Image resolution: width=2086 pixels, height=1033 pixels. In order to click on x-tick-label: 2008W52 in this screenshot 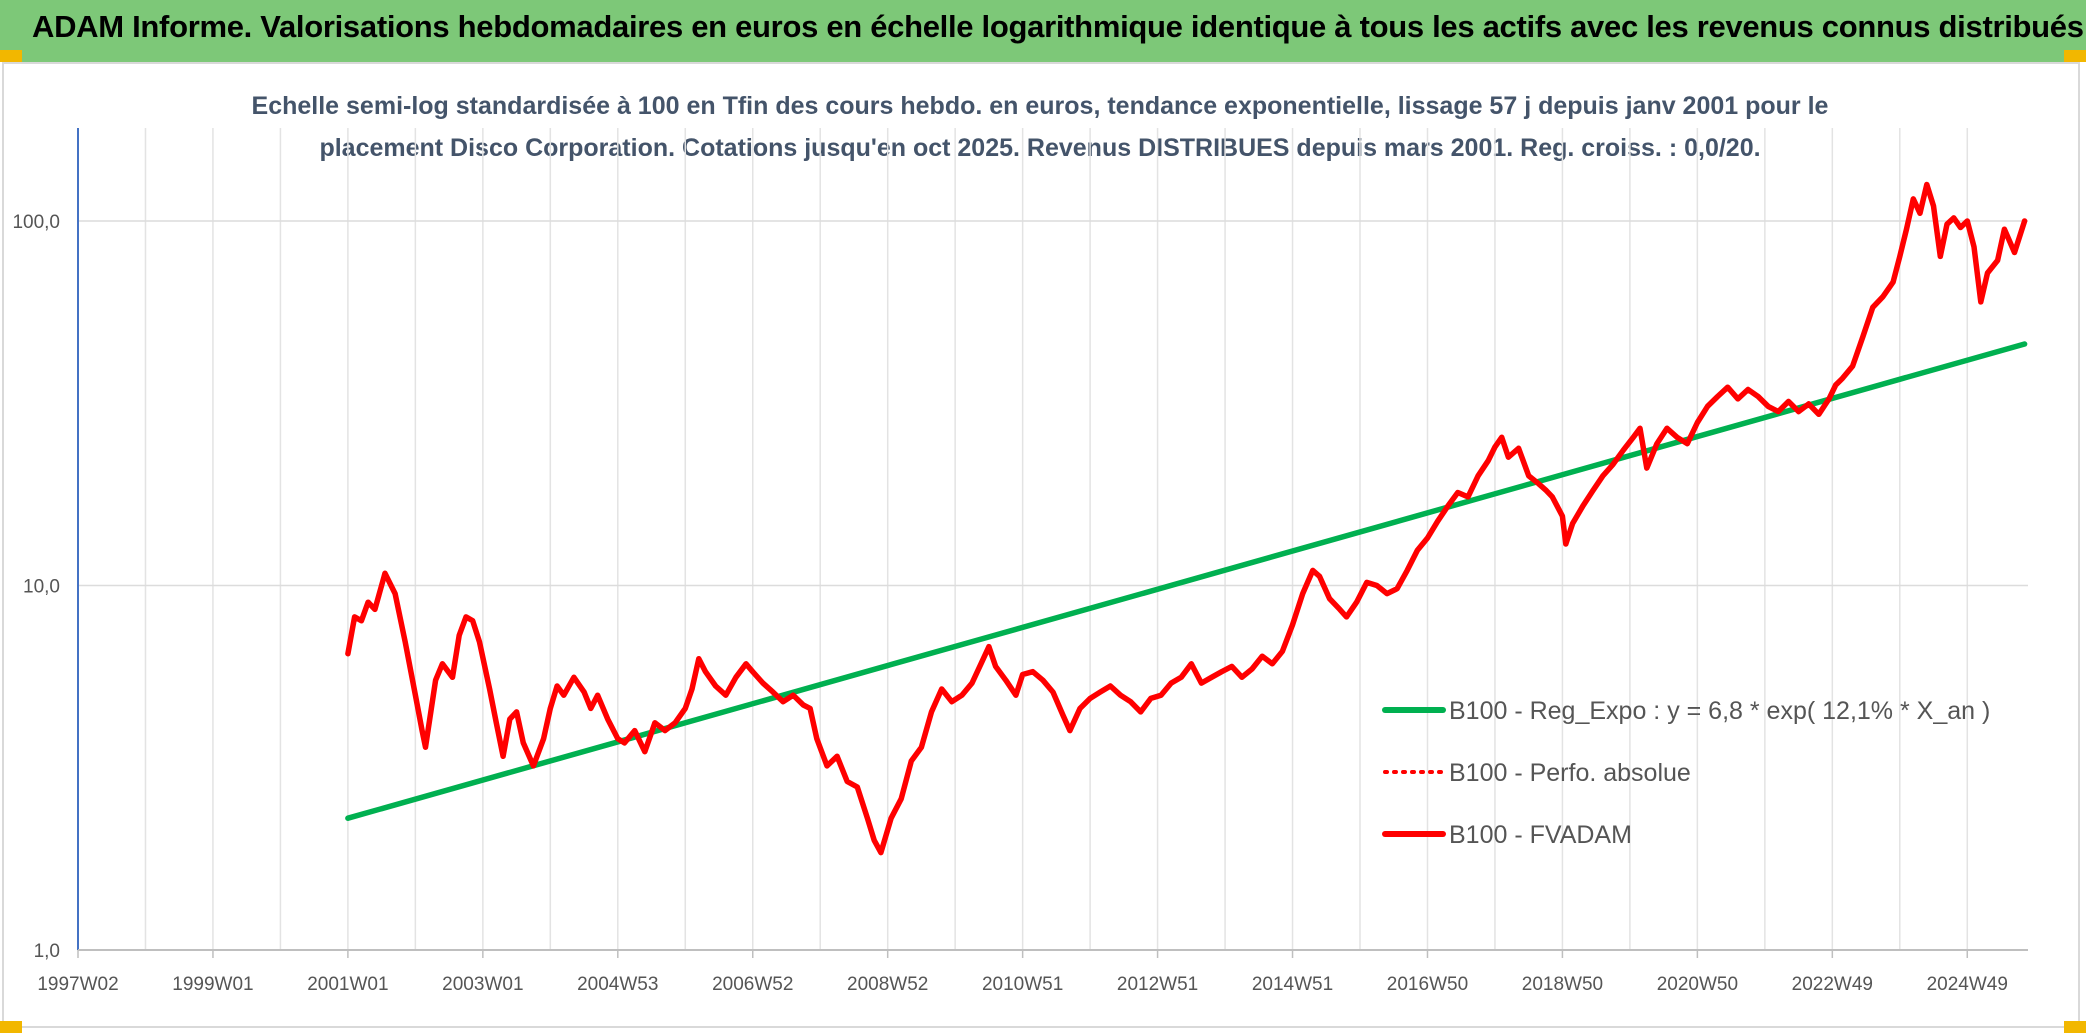, I will do `click(887, 984)`.